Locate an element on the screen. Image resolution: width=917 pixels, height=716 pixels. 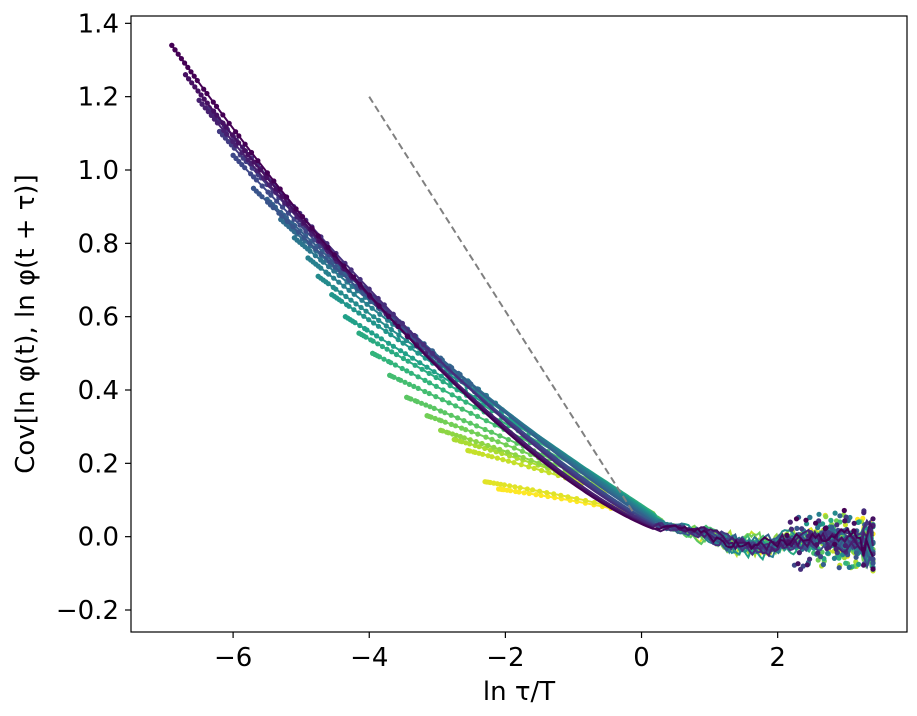
y-axis-ticks: −0.2 0.0 0.2 0.4 0.6 0.8 1.0 1.2 1.4 is located at coordinates (93, 317).